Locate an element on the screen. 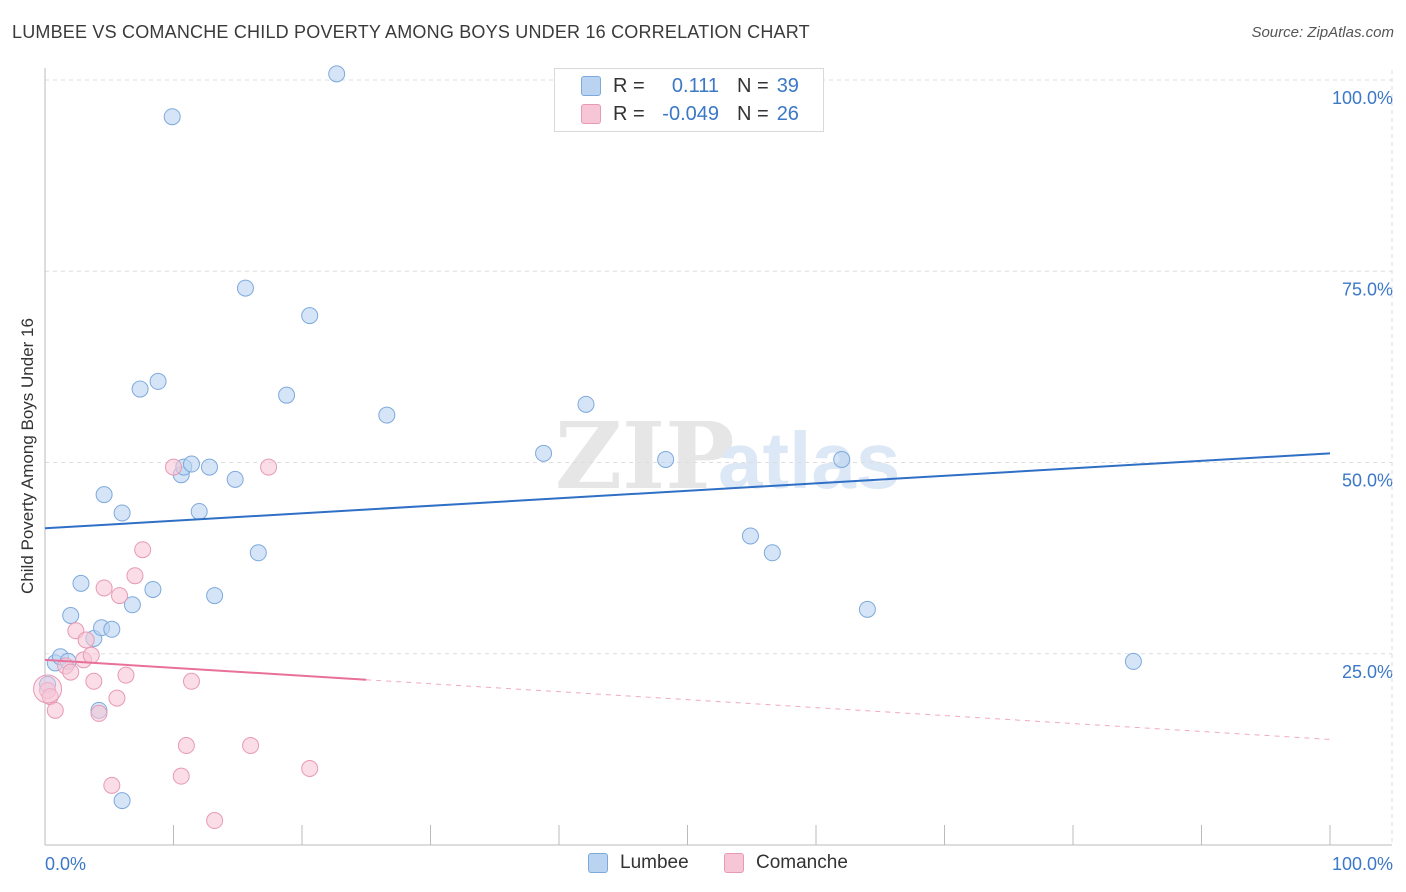  y-axis-title: Child Poverty Among Boys Under 16 is located at coordinates (27, 456).